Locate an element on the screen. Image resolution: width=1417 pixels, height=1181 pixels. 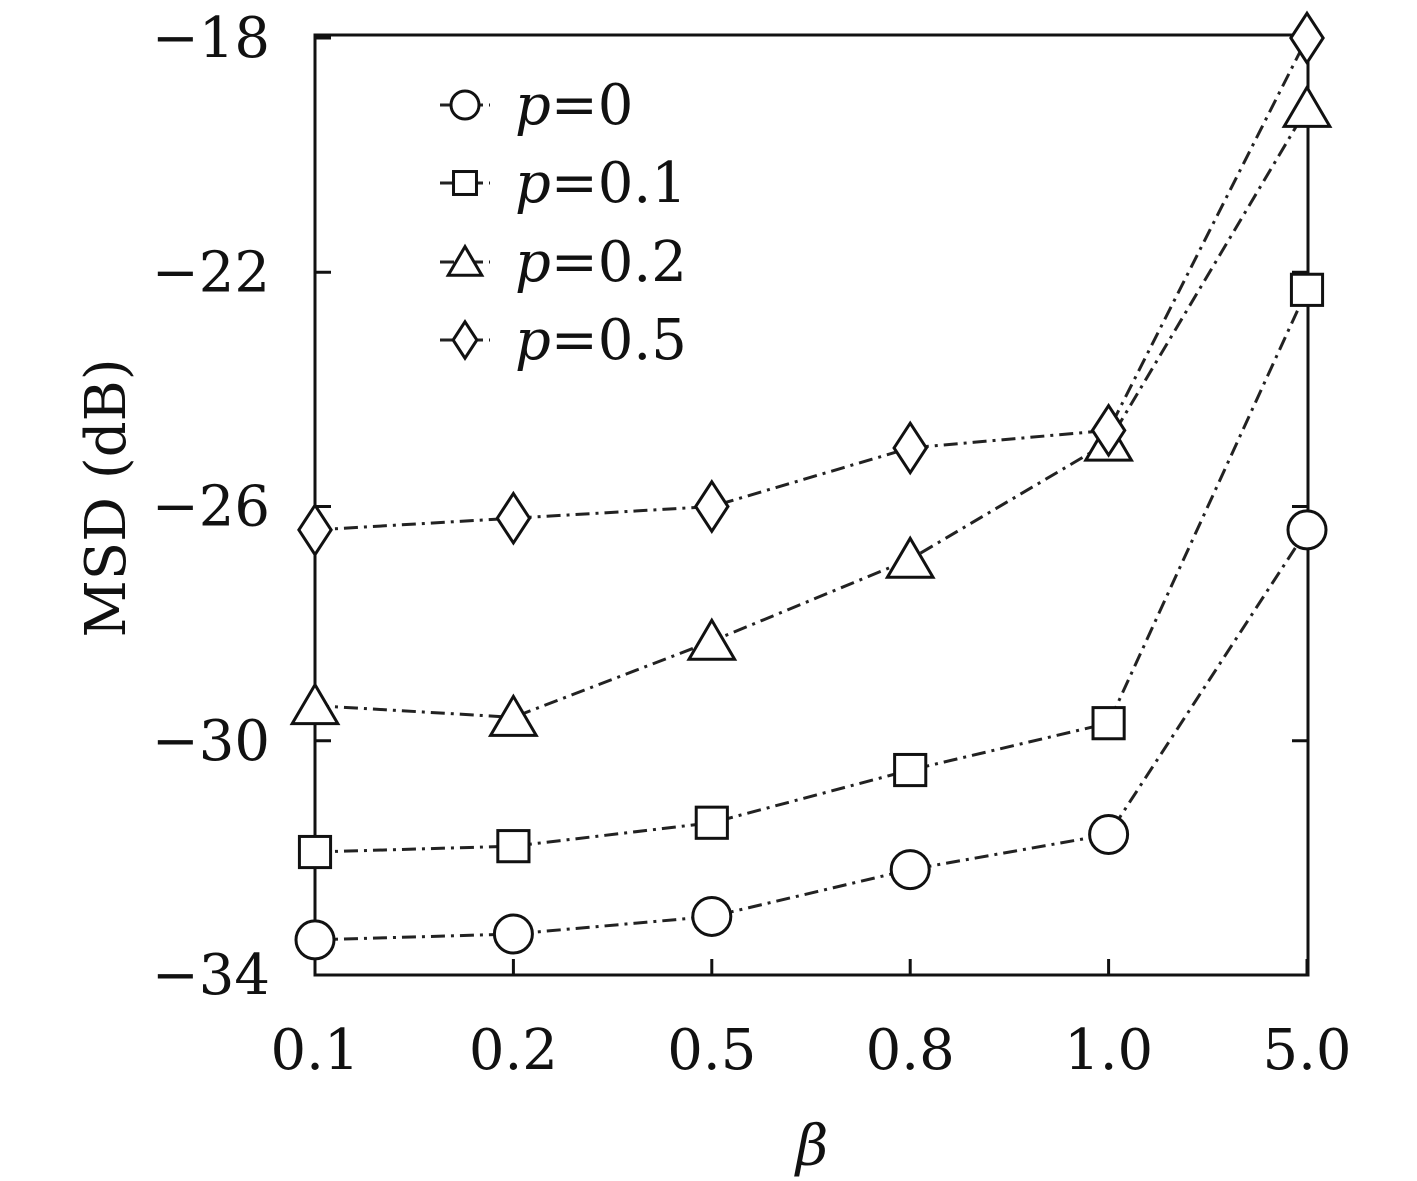
x-tick-label: 0.2 is located at coordinates (513, 1050).